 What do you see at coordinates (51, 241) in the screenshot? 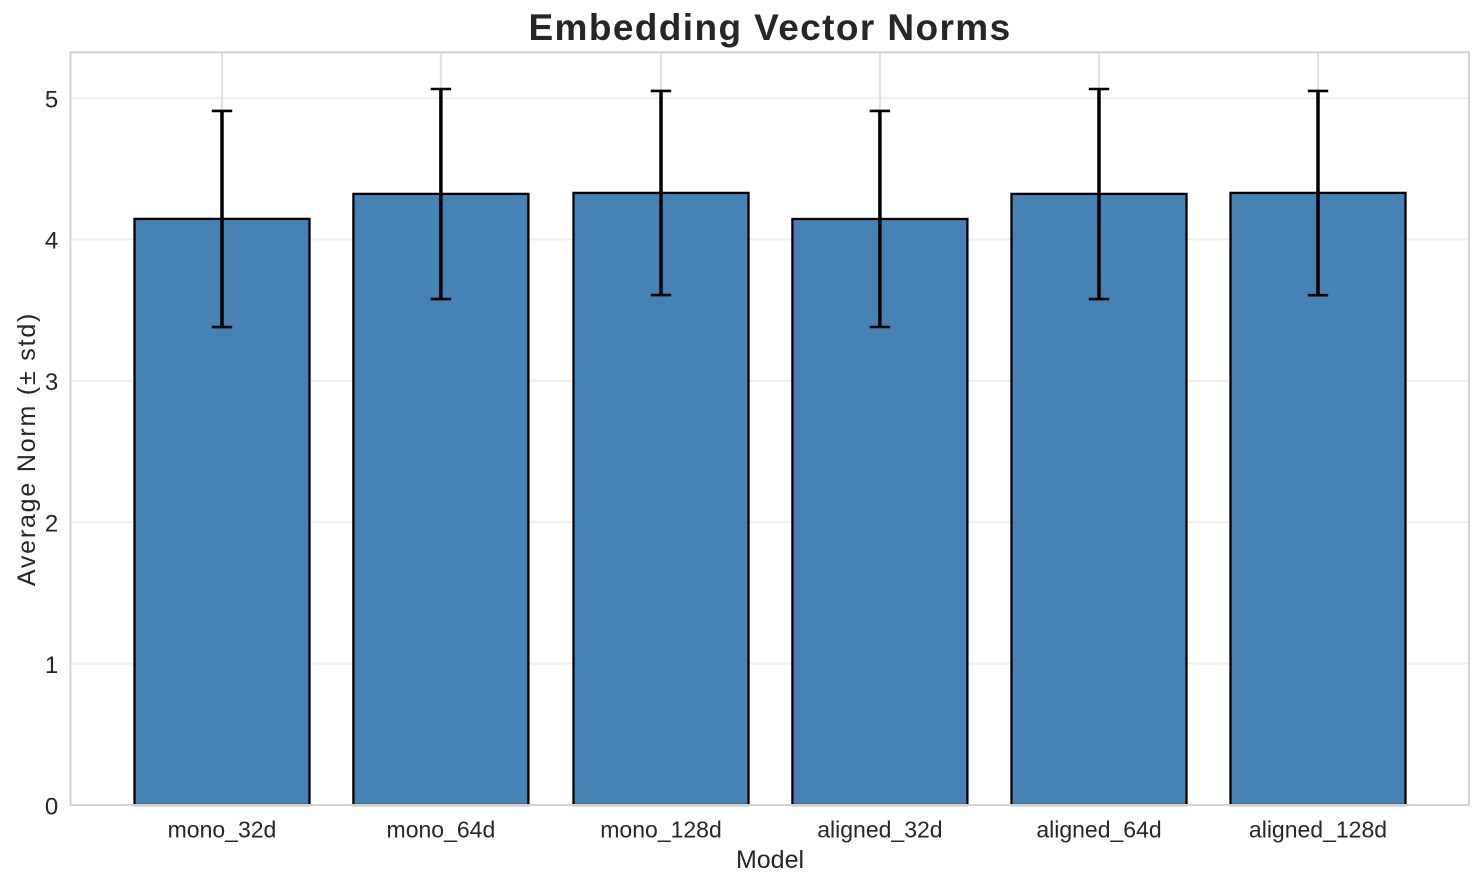
I see `svg-text: 4` at bounding box center [51, 241].